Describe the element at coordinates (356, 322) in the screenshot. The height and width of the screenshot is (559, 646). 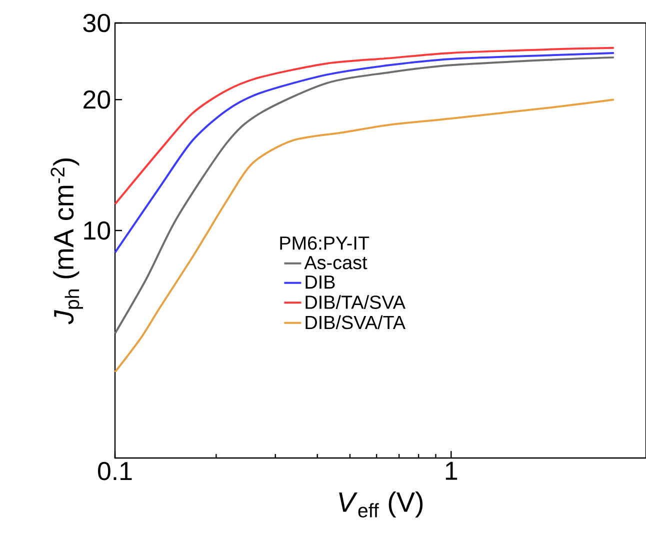
I see `legend-label: DIB/SVA/TA` at that location.